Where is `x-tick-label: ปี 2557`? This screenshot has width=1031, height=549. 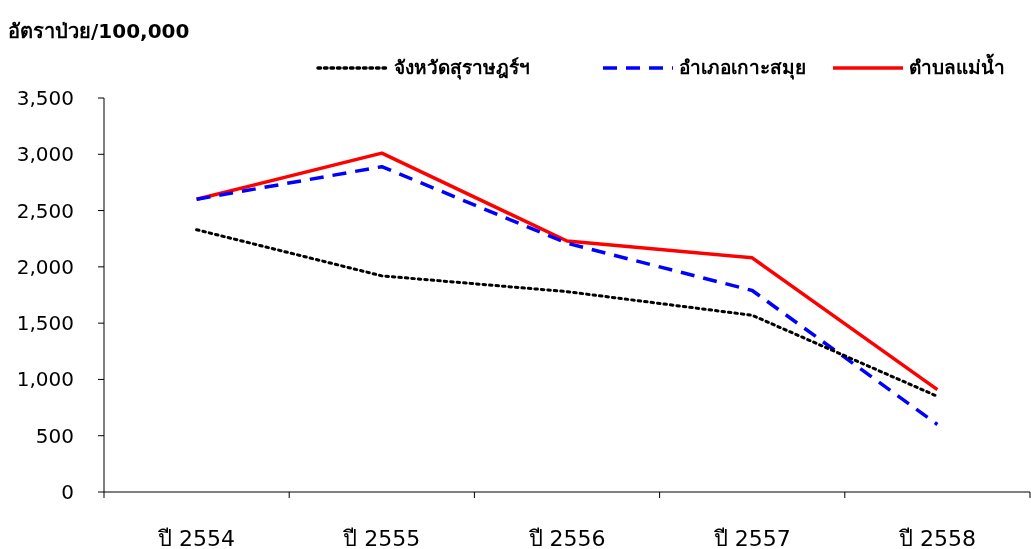 x-tick-label: ปี 2557 is located at coordinates (751, 537).